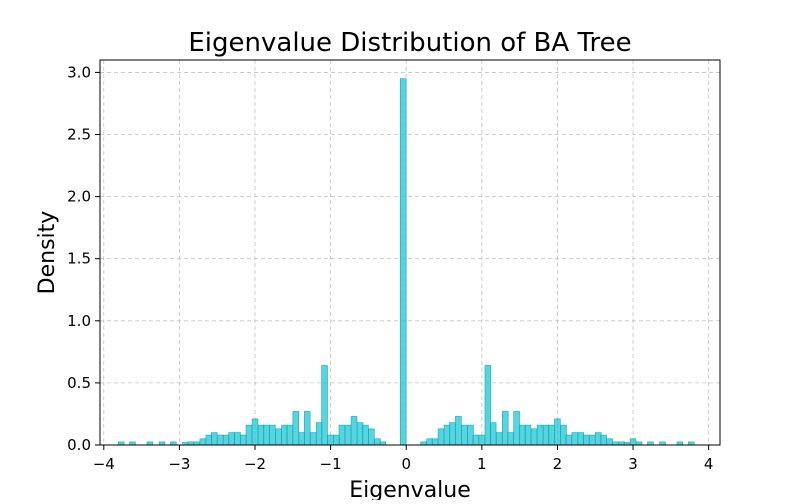 This screenshot has height=504, width=800. What do you see at coordinates (331, 464) in the screenshot?
I see `x-tick-label: −1` at bounding box center [331, 464].